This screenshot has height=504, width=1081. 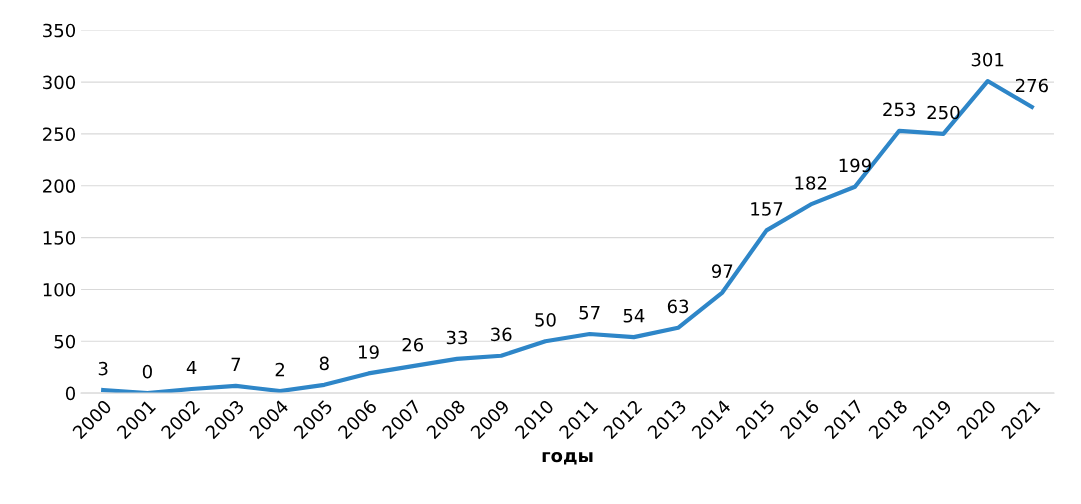 What do you see at coordinates (678, 306) in the screenshot?
I see `data-label: 63` at bounding box center [678, 306].